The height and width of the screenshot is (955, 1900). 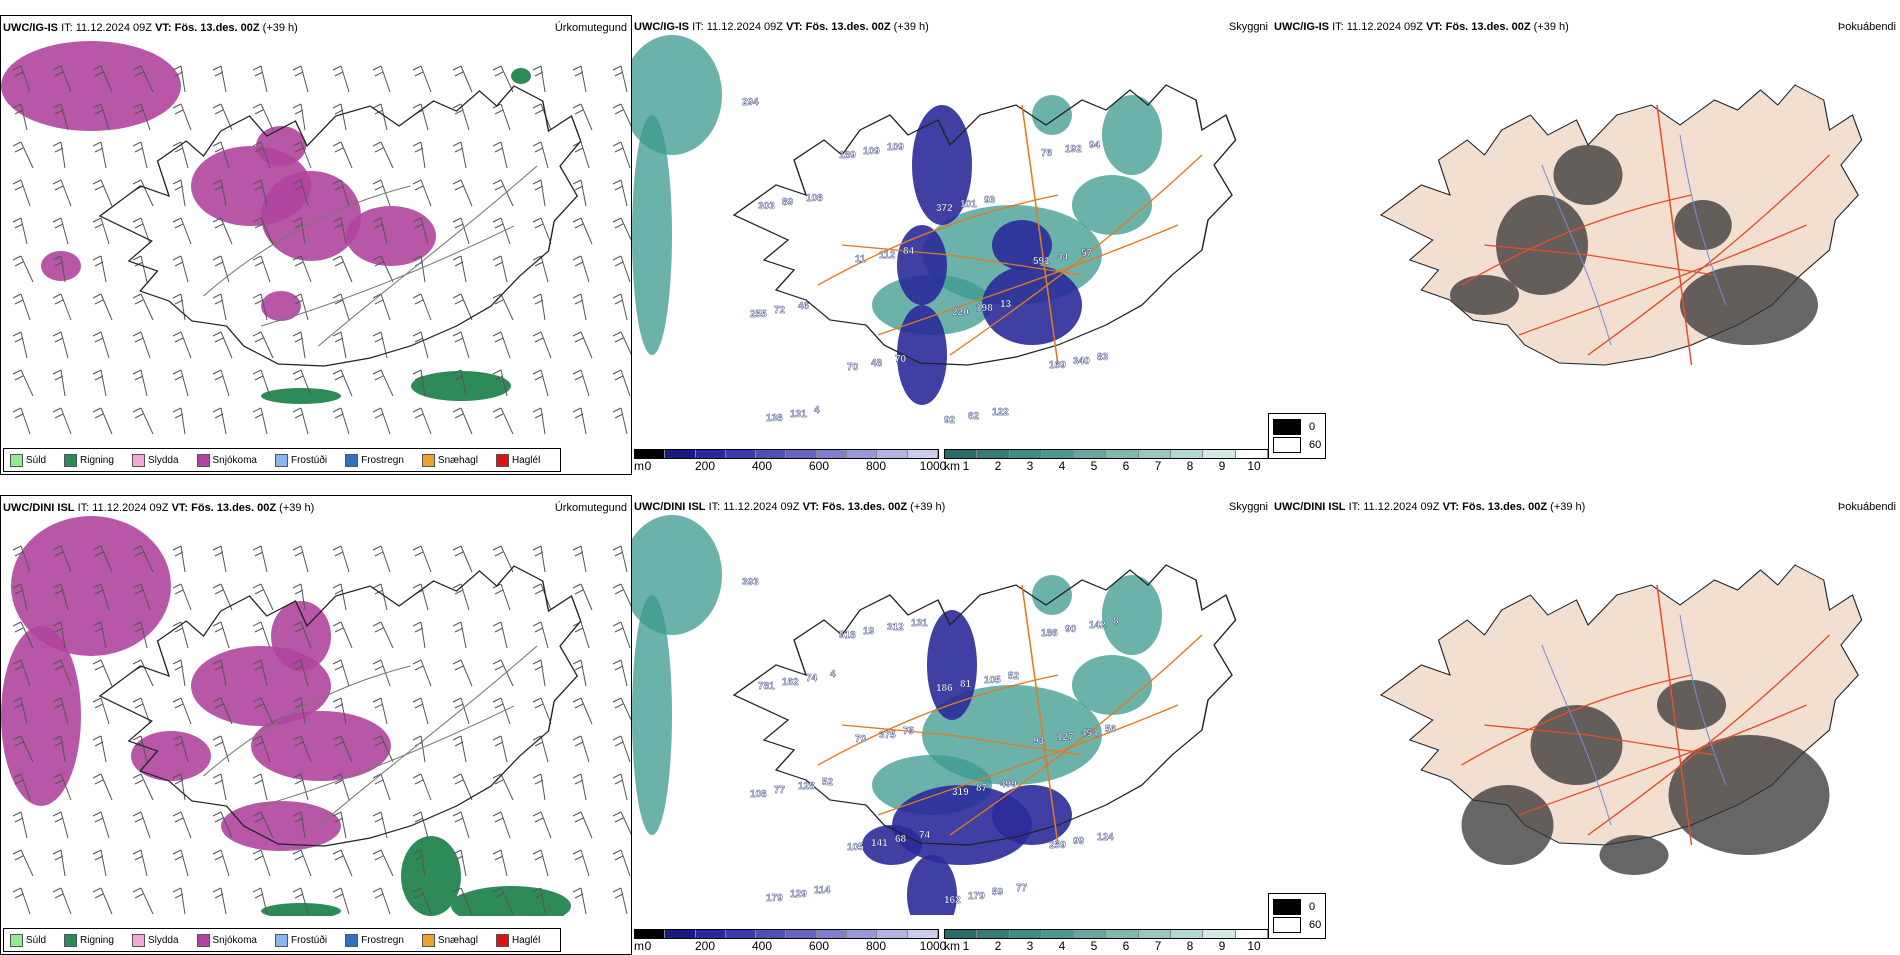 I want to click on legend-item: Haglél, so click(x=517, y=940).